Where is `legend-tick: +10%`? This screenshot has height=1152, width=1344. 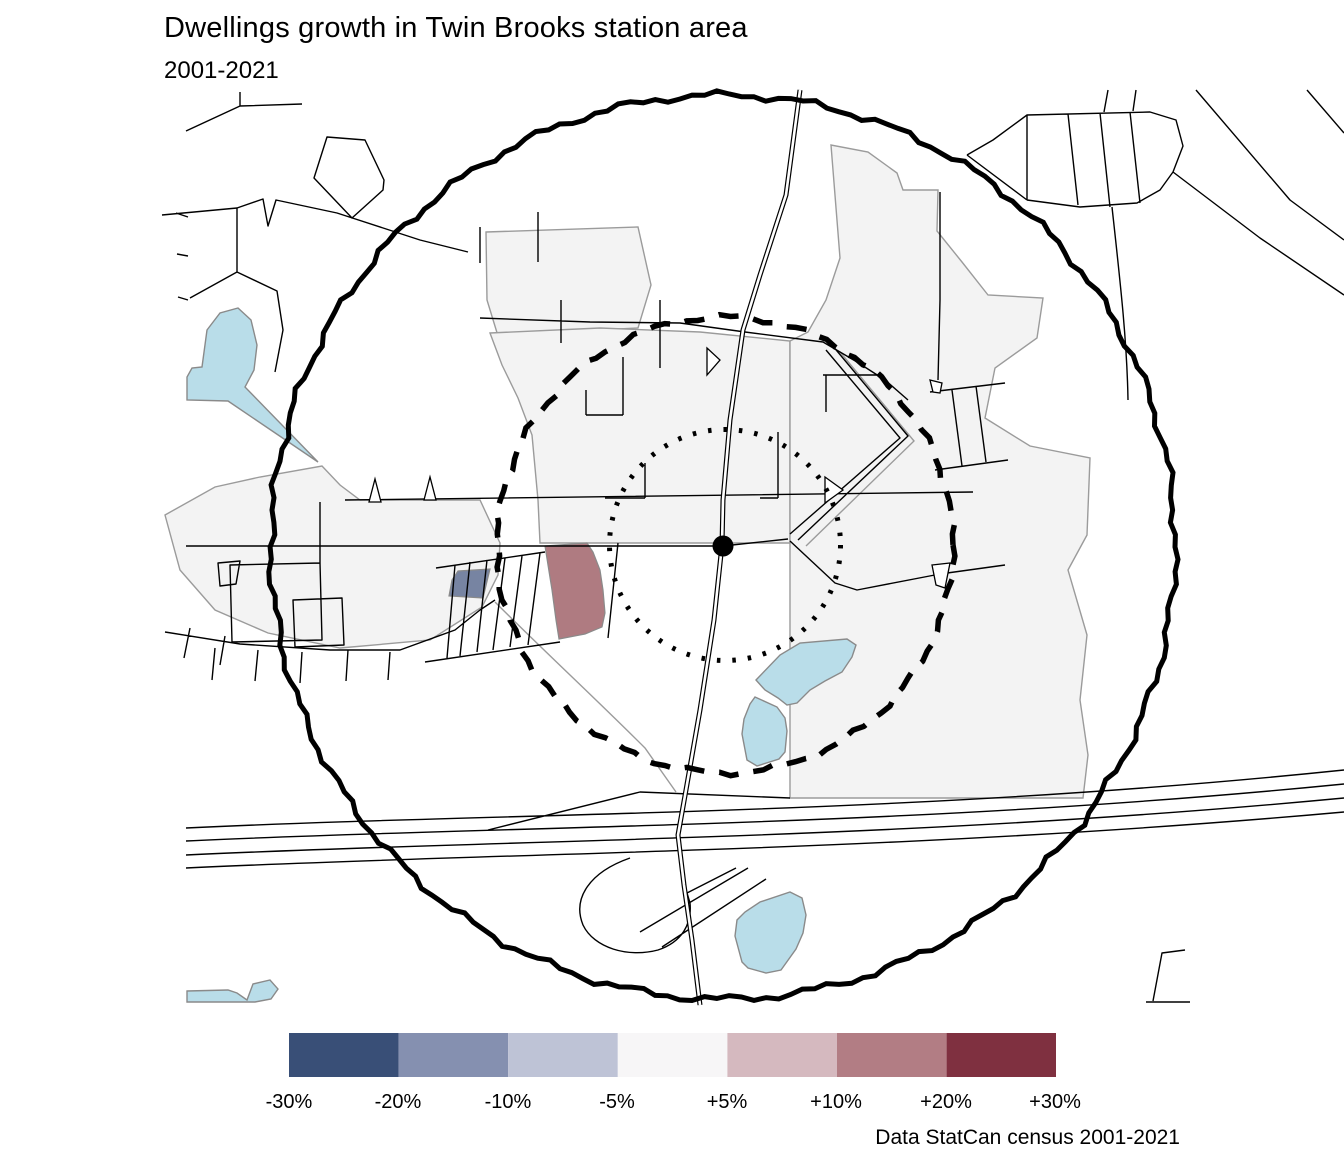 legend-tick: +10% is located at coordinates (836, 1102).